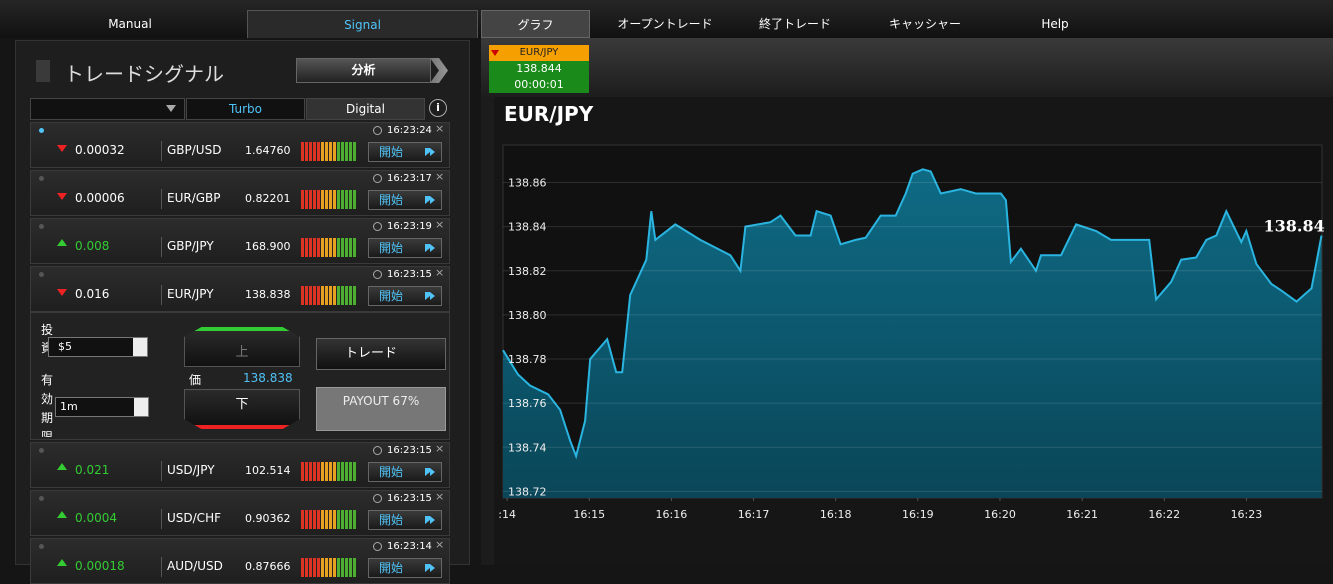 Image resolution: width=1333 pixels, height=584 pixels. Describe the element at coordinates (409, 130) in the screenshot. I see `time: 16:23:24` at that location.